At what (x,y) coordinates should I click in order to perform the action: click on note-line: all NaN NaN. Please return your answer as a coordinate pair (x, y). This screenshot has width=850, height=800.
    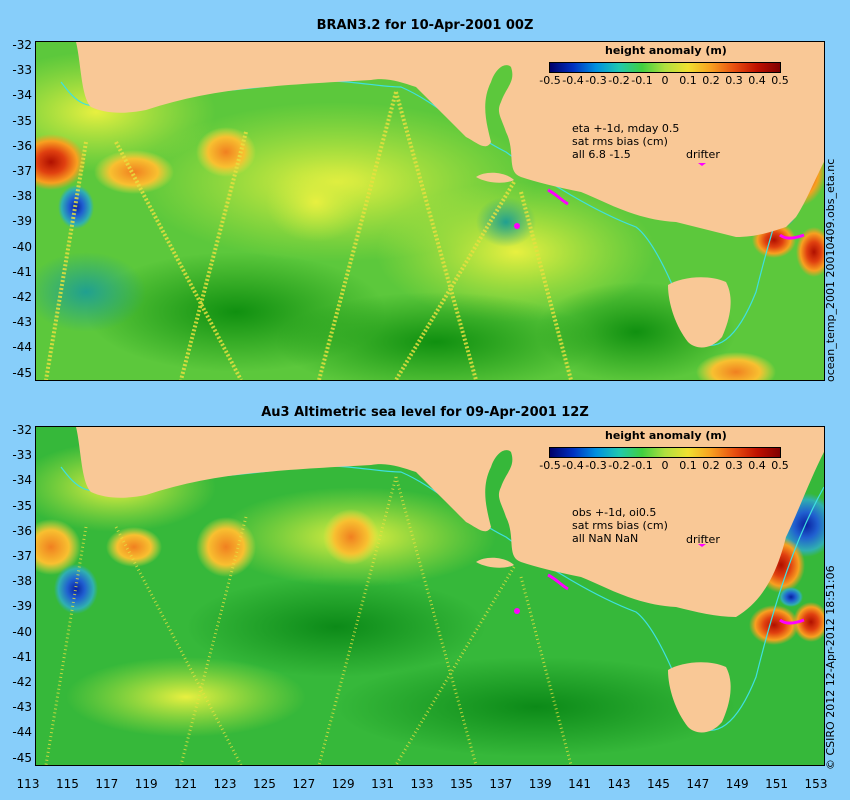
    Looking at the image, I should click on (605, 538).